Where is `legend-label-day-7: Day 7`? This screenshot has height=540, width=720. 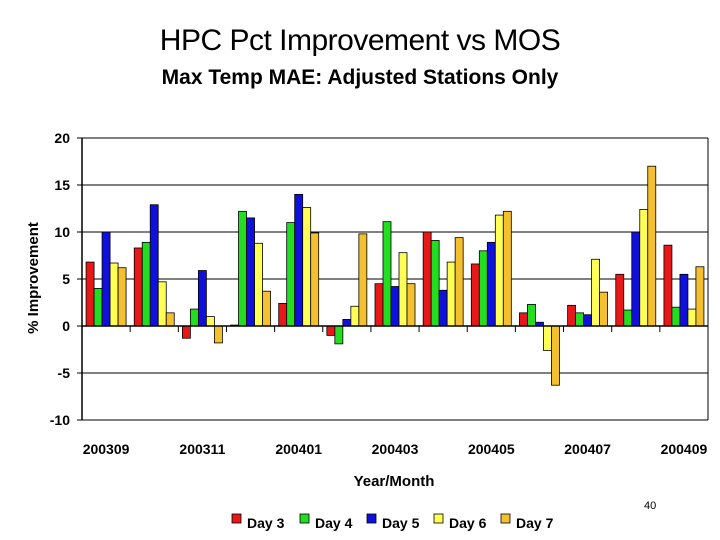
legend-label-day-7: Day 7 is located at coordinates (535, 523).